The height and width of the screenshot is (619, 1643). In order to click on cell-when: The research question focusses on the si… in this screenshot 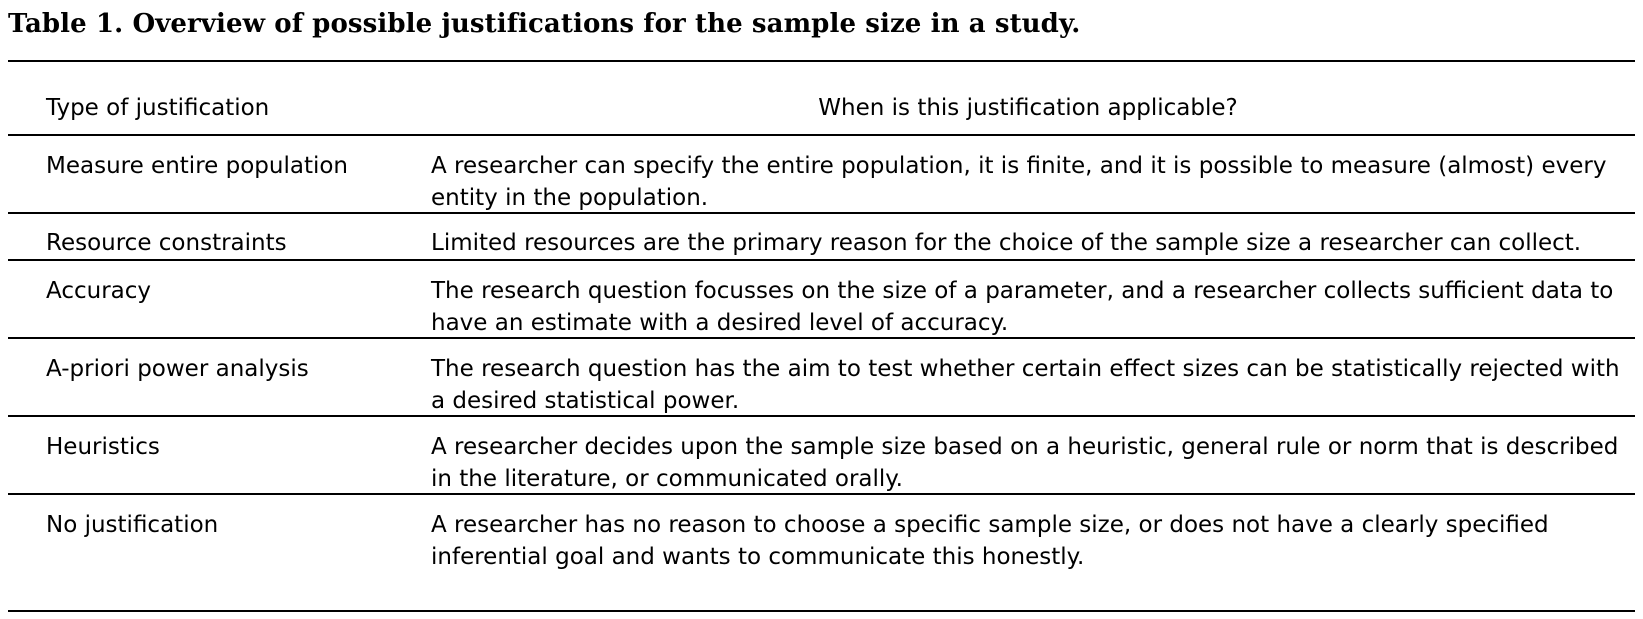, I will do `click(1022, 307)`.